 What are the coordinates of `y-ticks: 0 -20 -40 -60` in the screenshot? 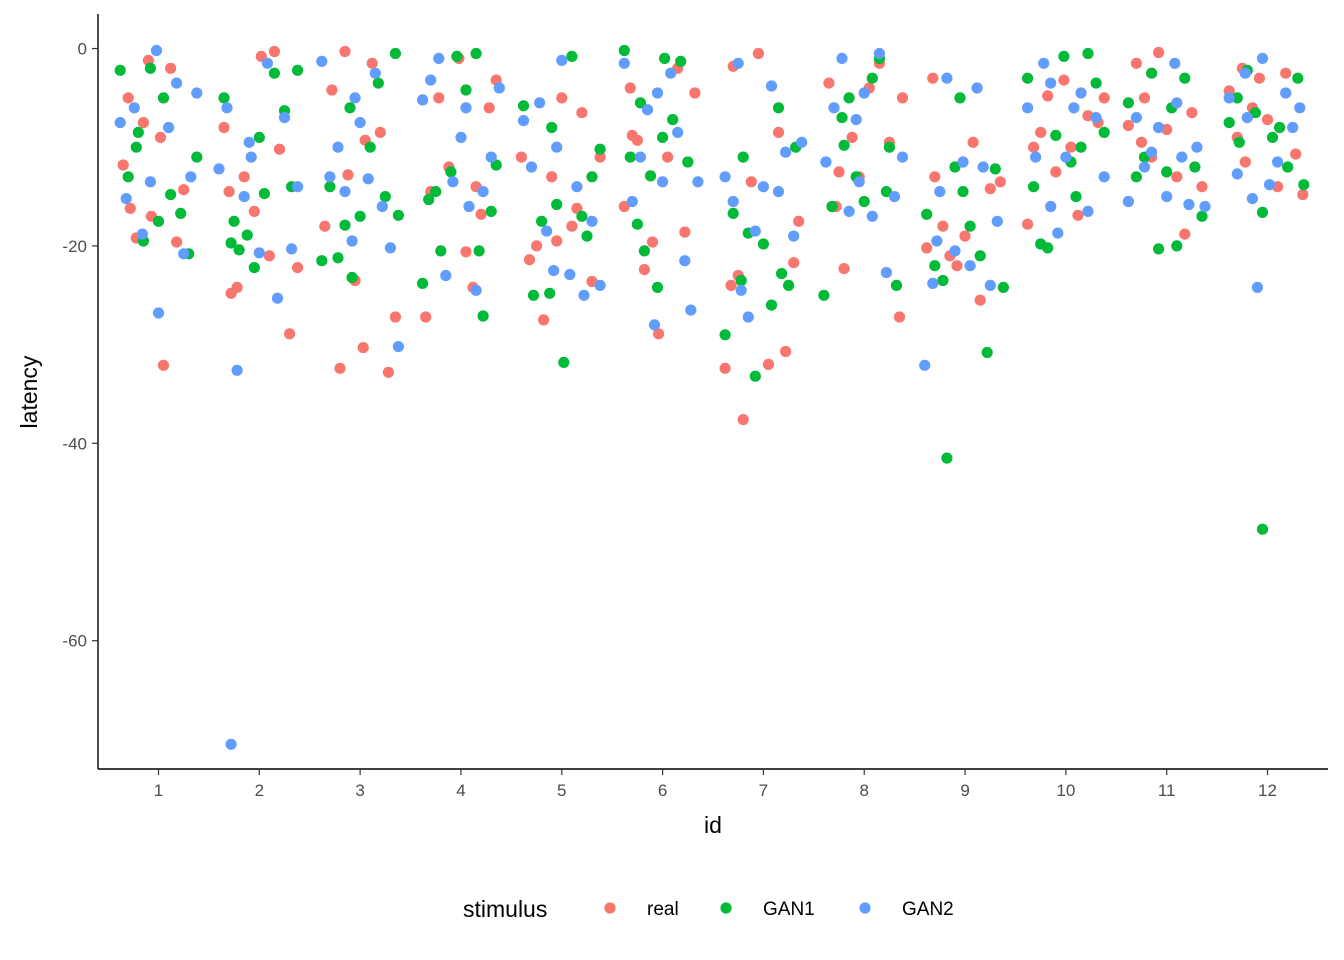 It's located at (80, 345).